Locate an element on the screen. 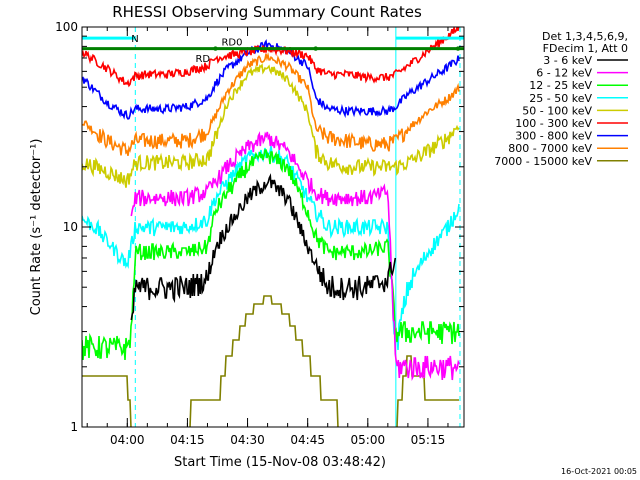 The height and width of the screenshot is (480, 640). annotation-label-rd: RD is located at coordinates (202, 59).